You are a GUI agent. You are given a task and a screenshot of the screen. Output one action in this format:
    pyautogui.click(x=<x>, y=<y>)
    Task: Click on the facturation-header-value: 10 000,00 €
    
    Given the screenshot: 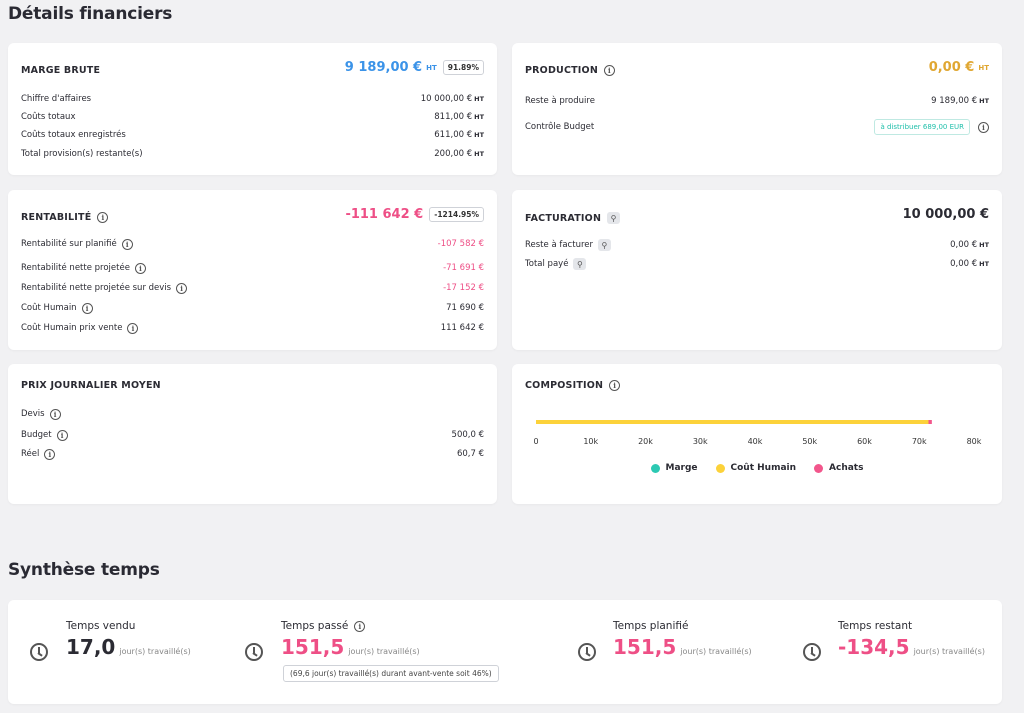 What is the action you would take?
    pyautogui.click(x=946, y=214)
    